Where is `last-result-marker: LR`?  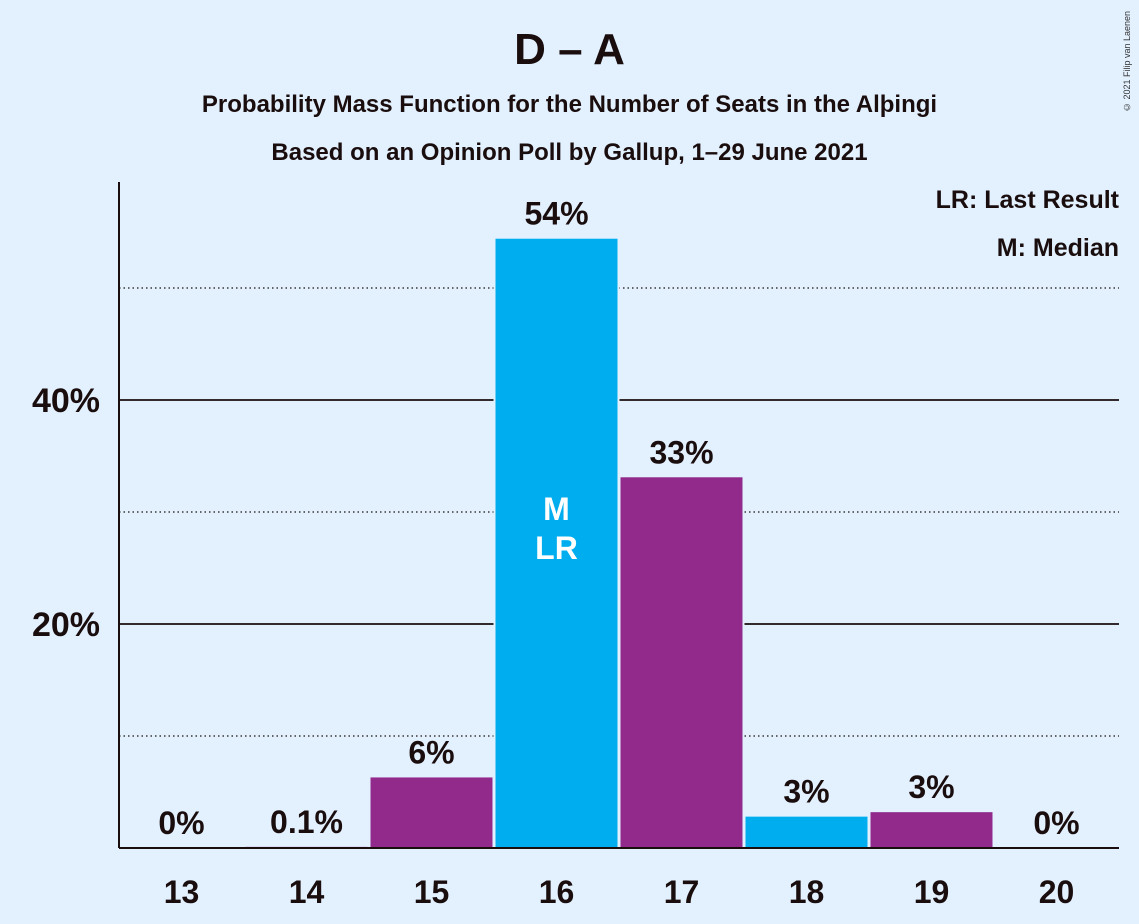 last-result-marker: LR is located at coordinates (556, 548).